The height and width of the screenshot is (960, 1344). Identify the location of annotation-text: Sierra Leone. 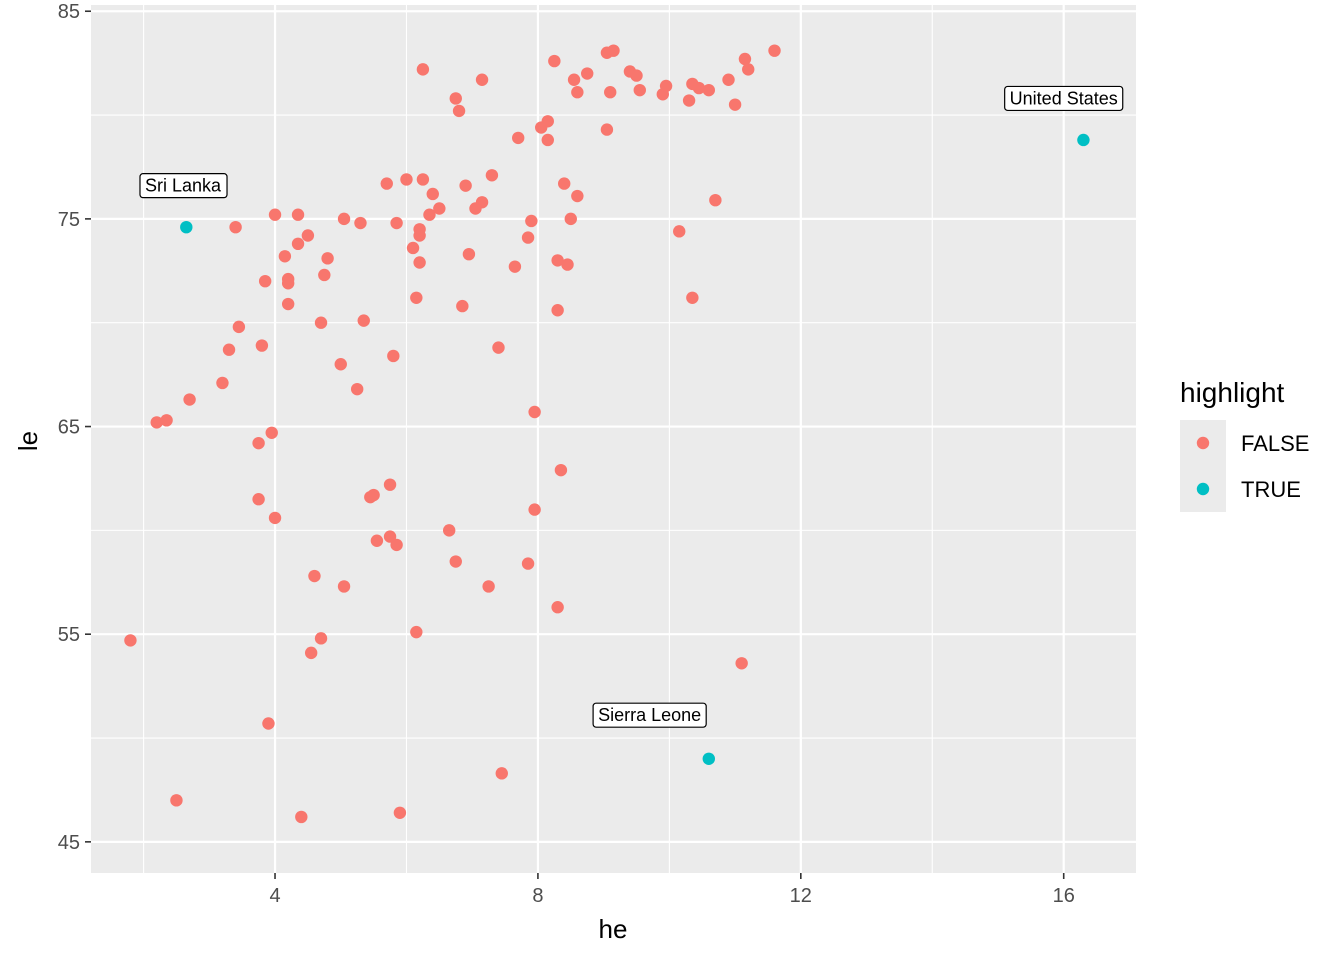
(649, 715).